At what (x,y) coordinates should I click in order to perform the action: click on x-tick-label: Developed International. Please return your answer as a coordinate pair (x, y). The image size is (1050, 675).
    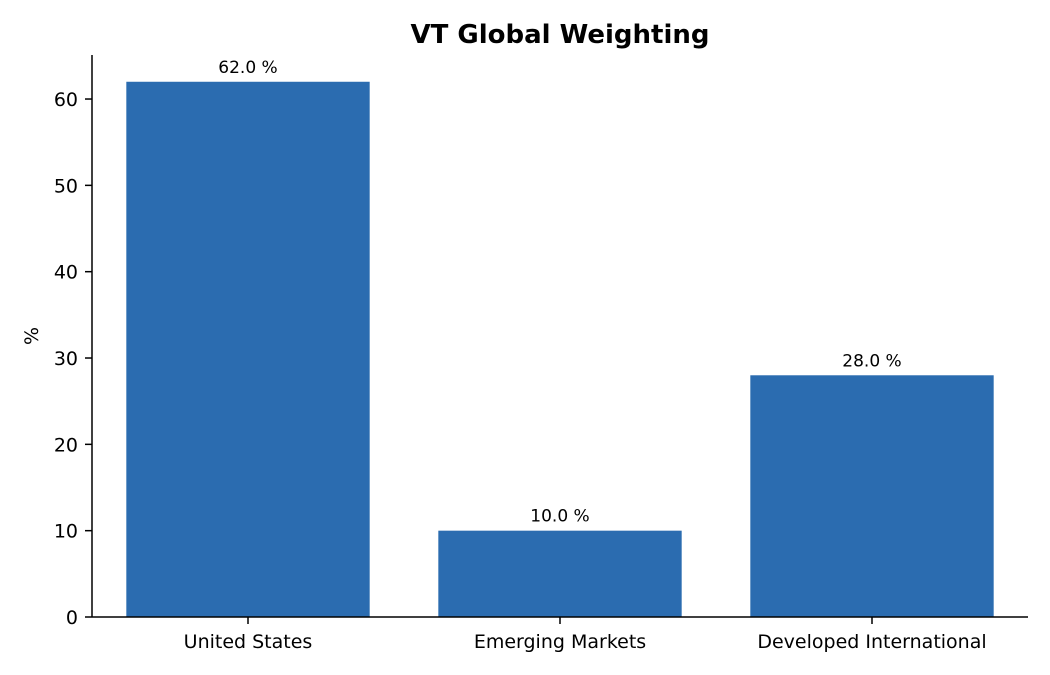
    Looking at the image, I should click on (871, 642).